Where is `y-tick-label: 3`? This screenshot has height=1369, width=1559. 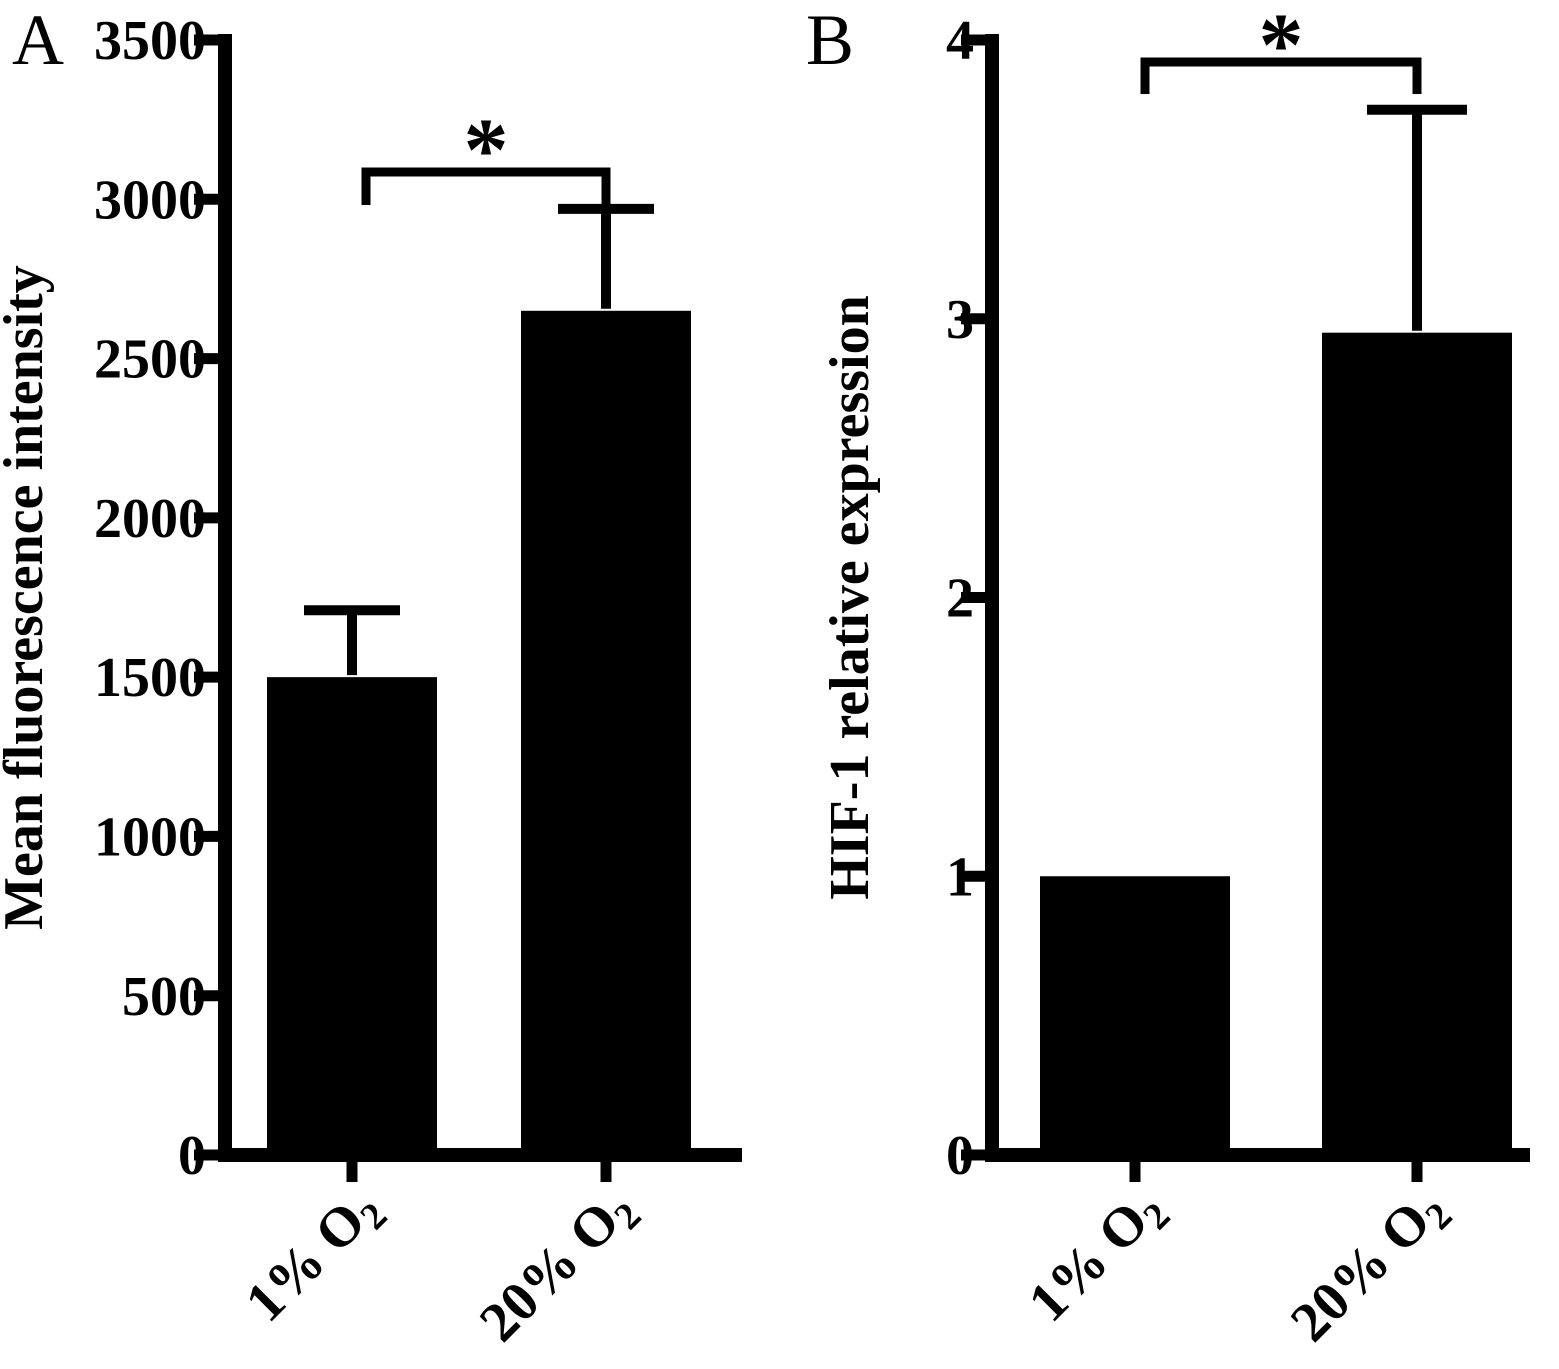 y-tick-label: 3 is located at coordinates (960, 320).